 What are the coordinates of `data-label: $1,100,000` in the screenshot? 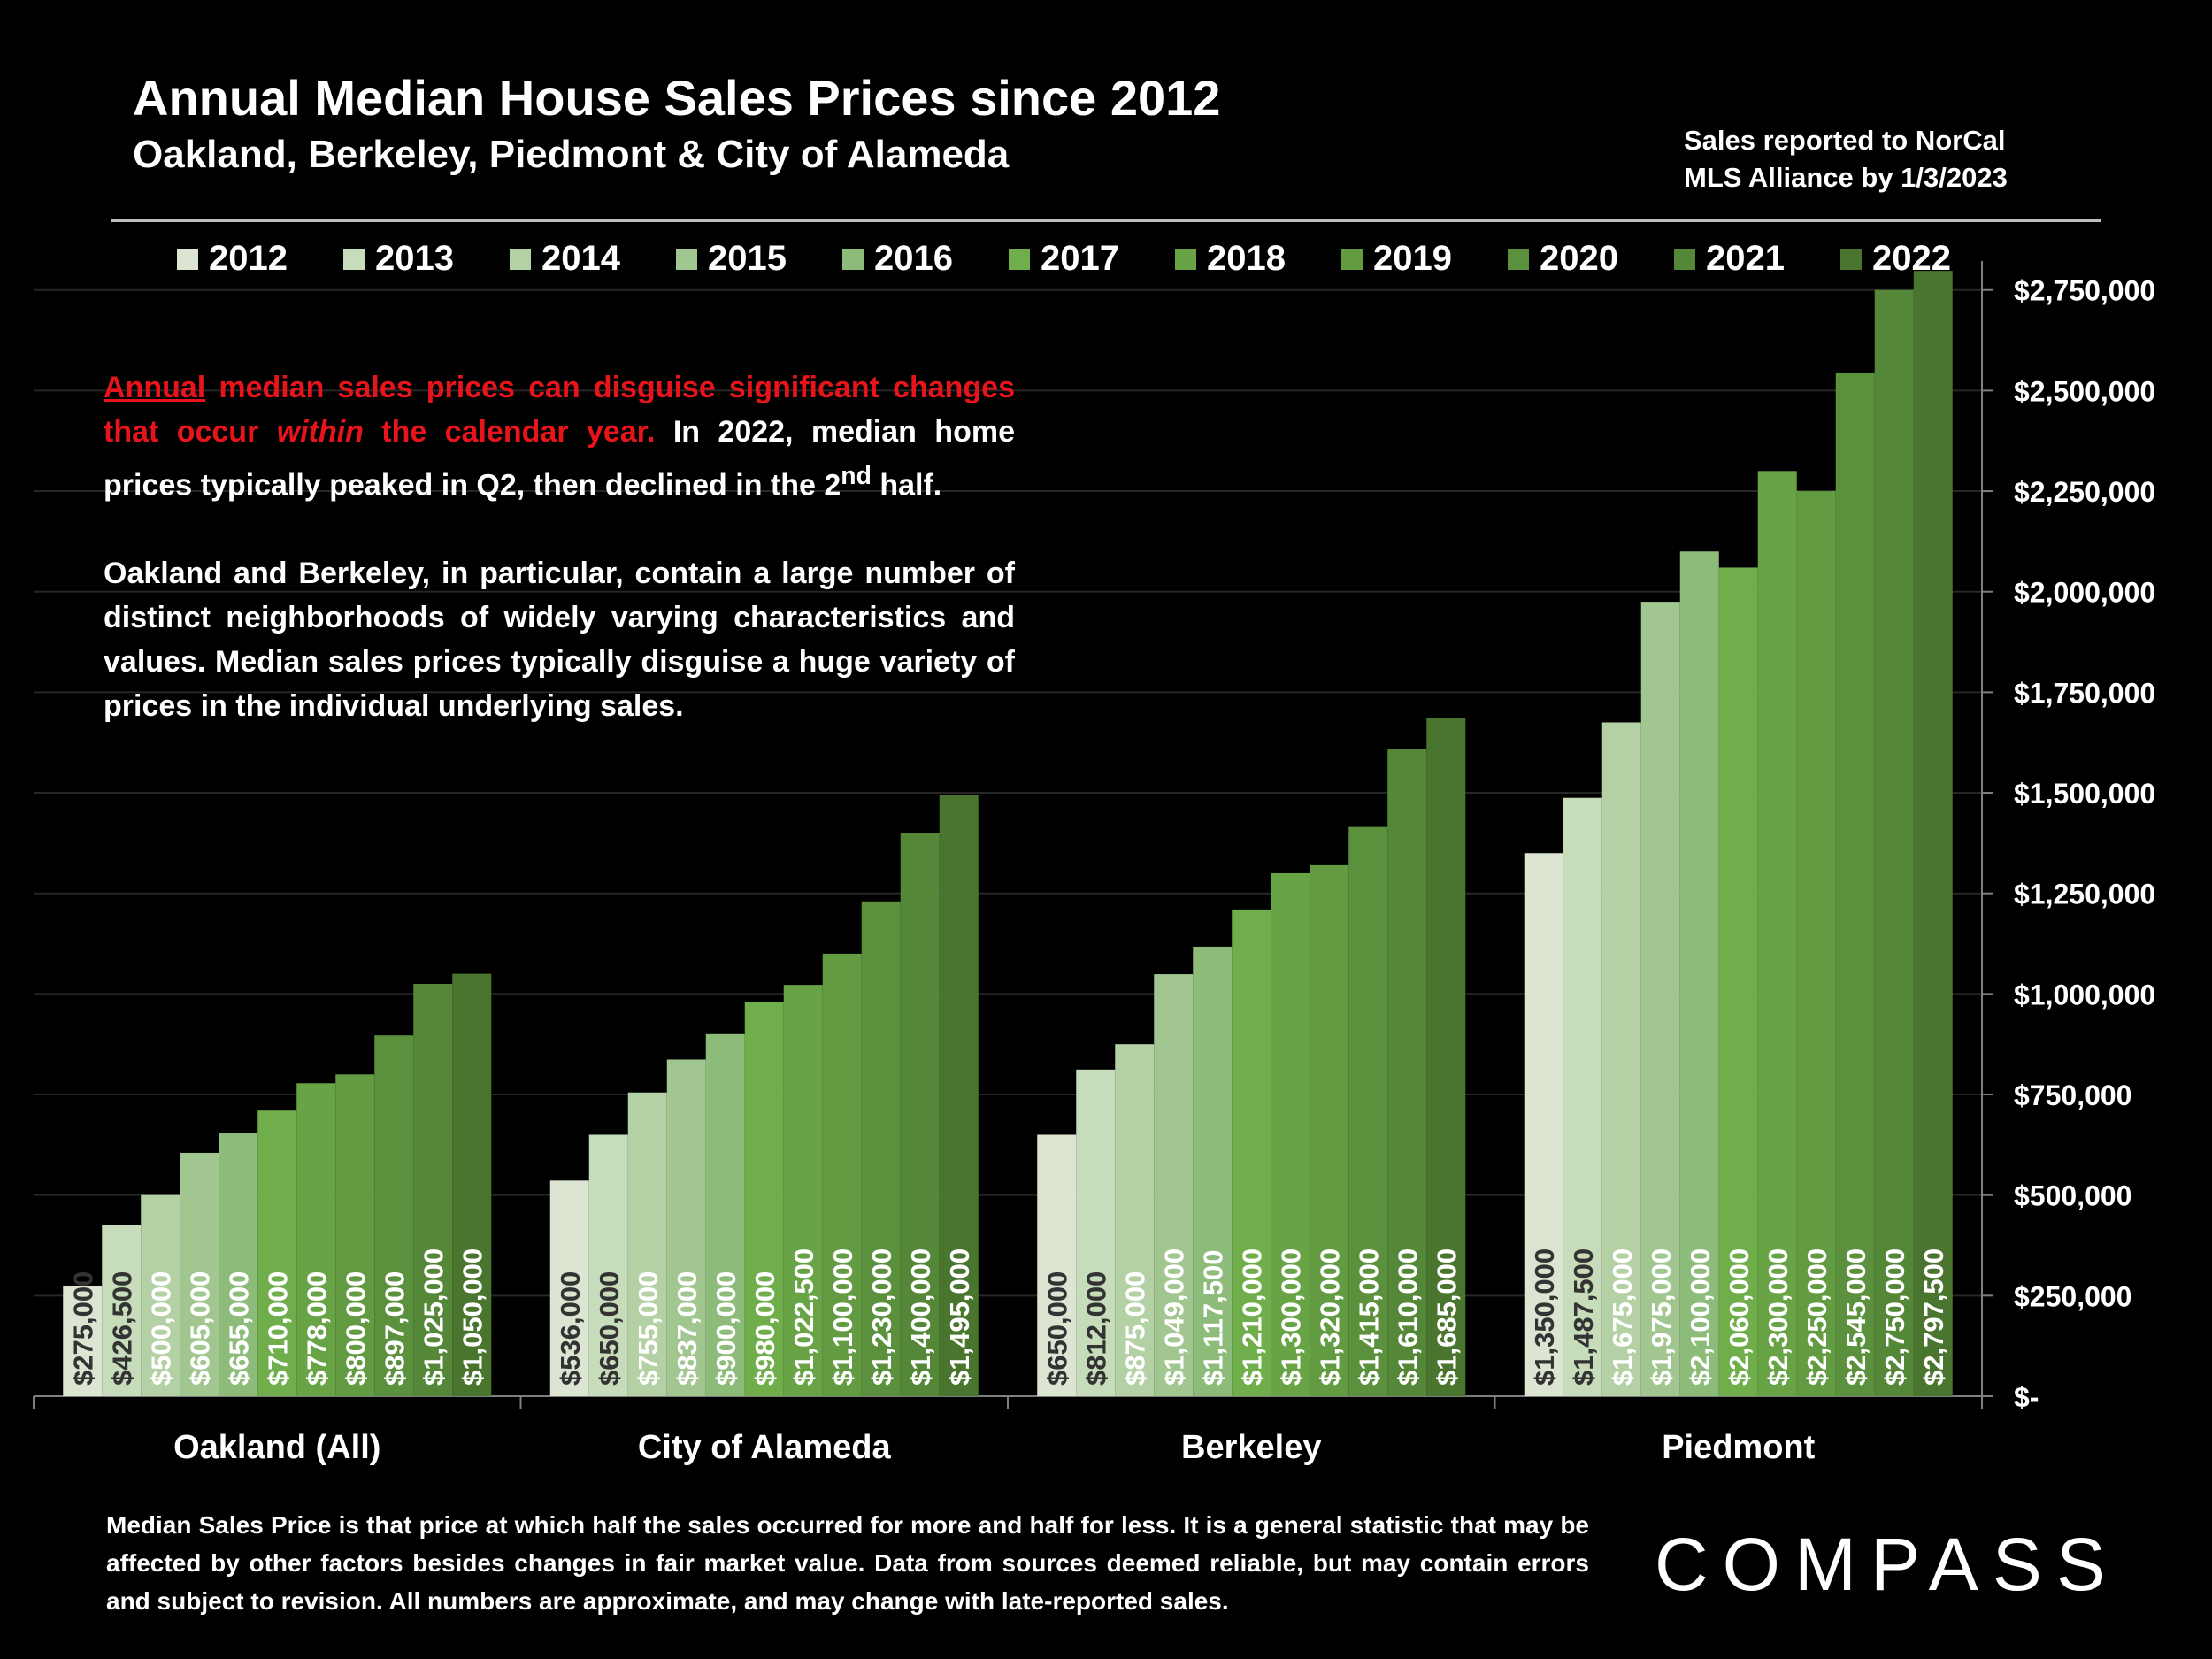 It's located at (843, 1317).